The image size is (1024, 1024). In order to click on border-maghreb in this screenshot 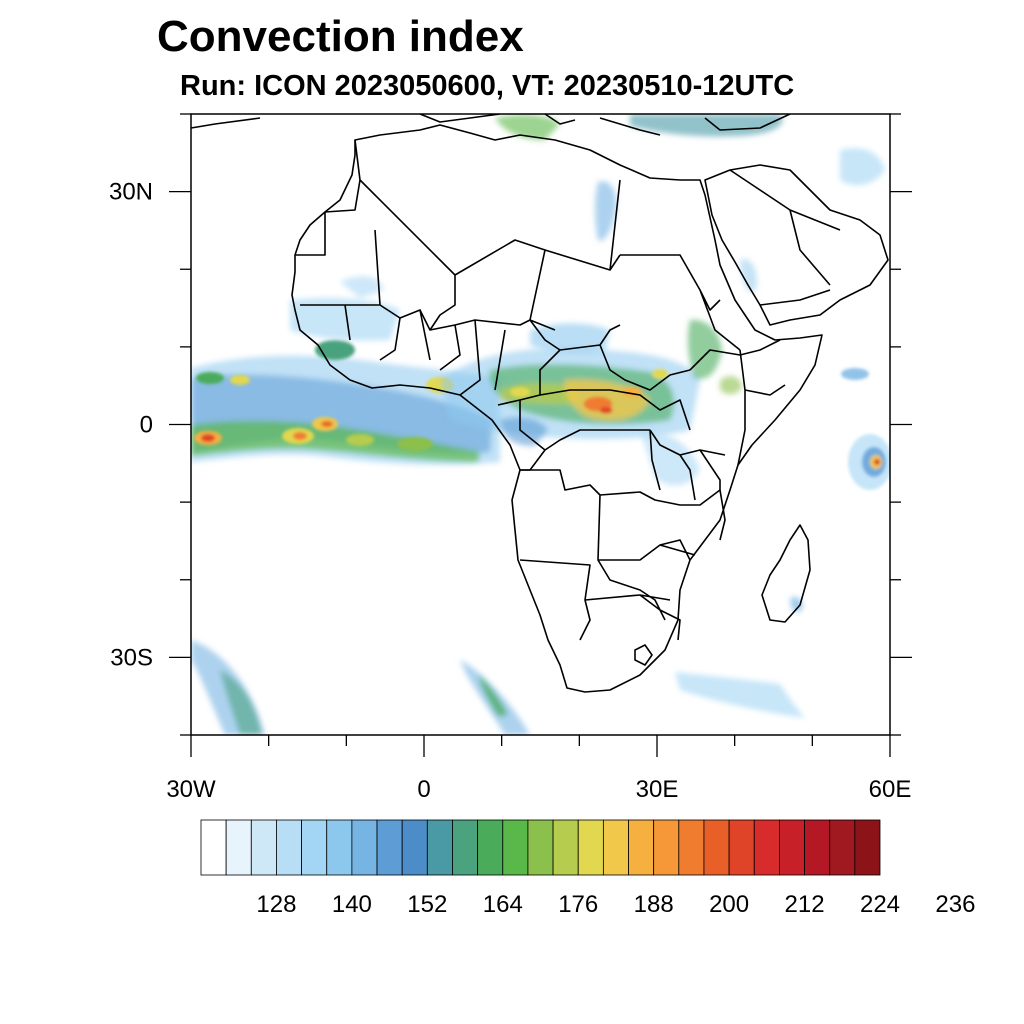, I will do `click(472, 235)`.